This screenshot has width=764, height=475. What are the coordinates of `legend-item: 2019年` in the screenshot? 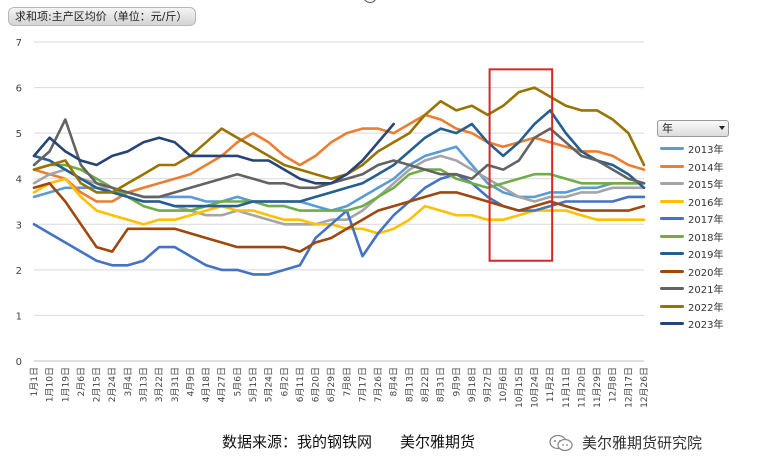 It's located at (691, 254).